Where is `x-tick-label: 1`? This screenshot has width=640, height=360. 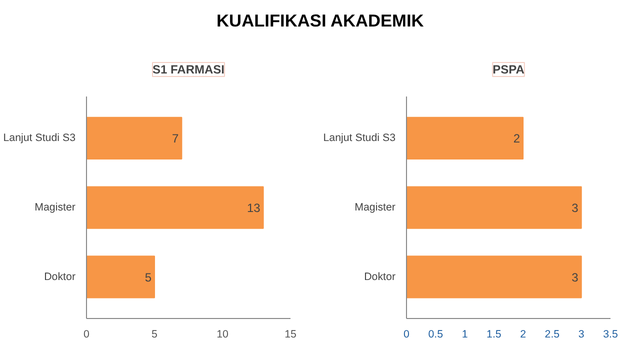 x-tick-label: 1 is located at coordinates (465, 334).